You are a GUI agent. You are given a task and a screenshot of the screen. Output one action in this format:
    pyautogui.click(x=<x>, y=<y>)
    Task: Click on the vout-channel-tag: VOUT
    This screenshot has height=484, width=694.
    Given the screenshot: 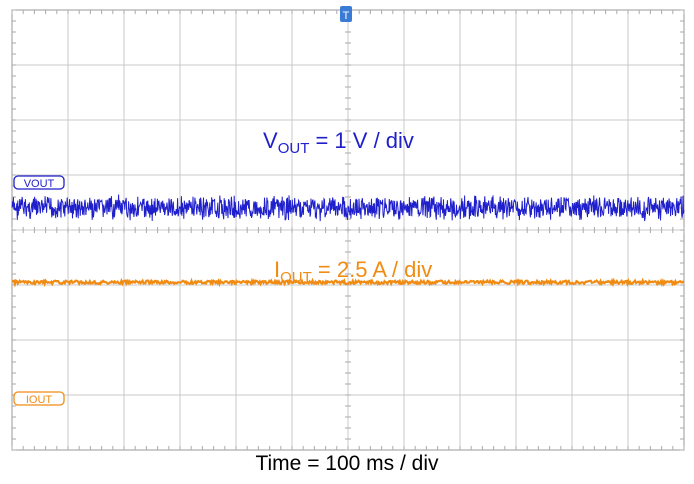 What is the action you would take?
    pyautogui.click(x=39, y=182)
    